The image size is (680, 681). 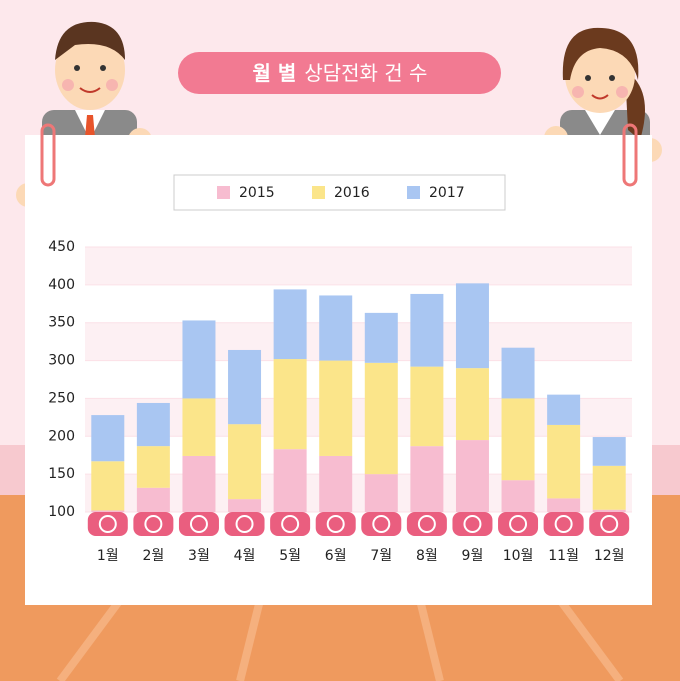 I want to click on y-tick-label: 350, so click(x=61, y=323).